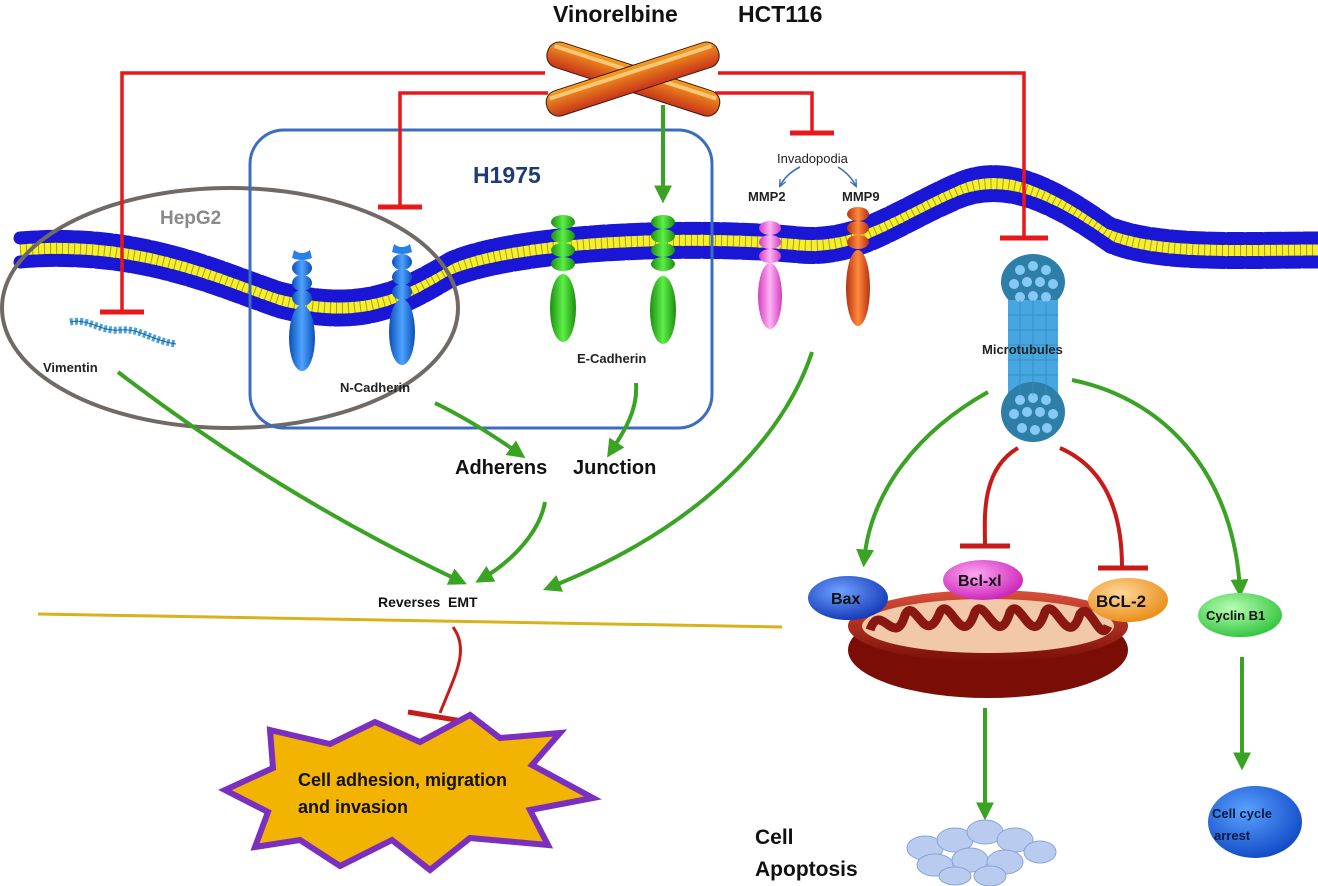  What do you see at coordinates (872, 154) in the screenshot?
I see `inhibit-microtubules-line` at bounding box center [872, 154].